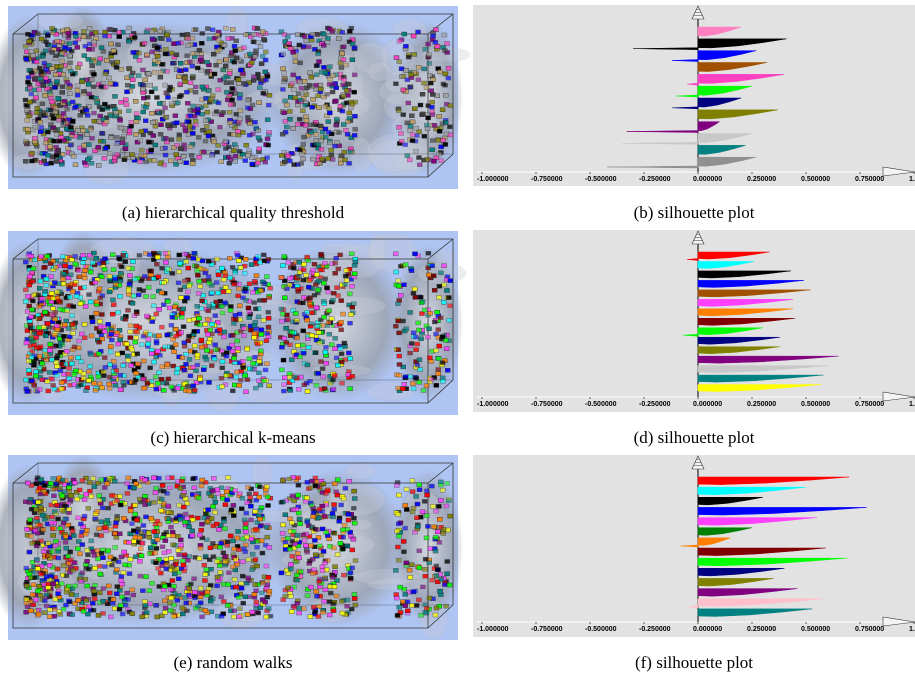  Describe the element at coordinates (707, 629) in the screenshot. I see `x-tick-label: 0.000000` at that location.